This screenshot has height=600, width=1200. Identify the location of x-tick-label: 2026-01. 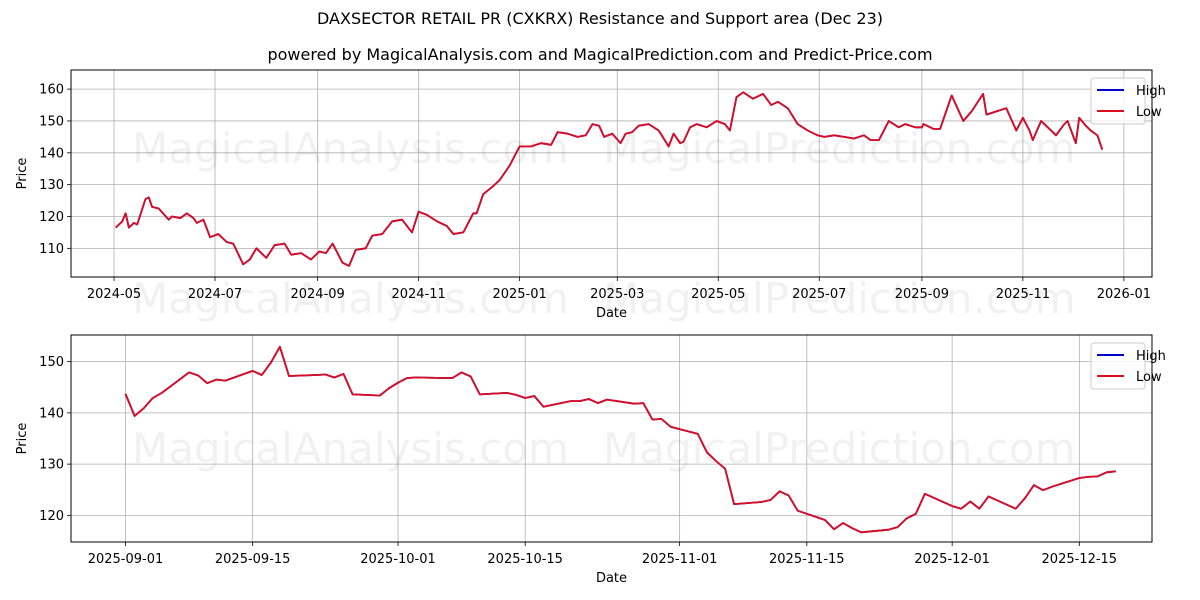
(1124, 294).